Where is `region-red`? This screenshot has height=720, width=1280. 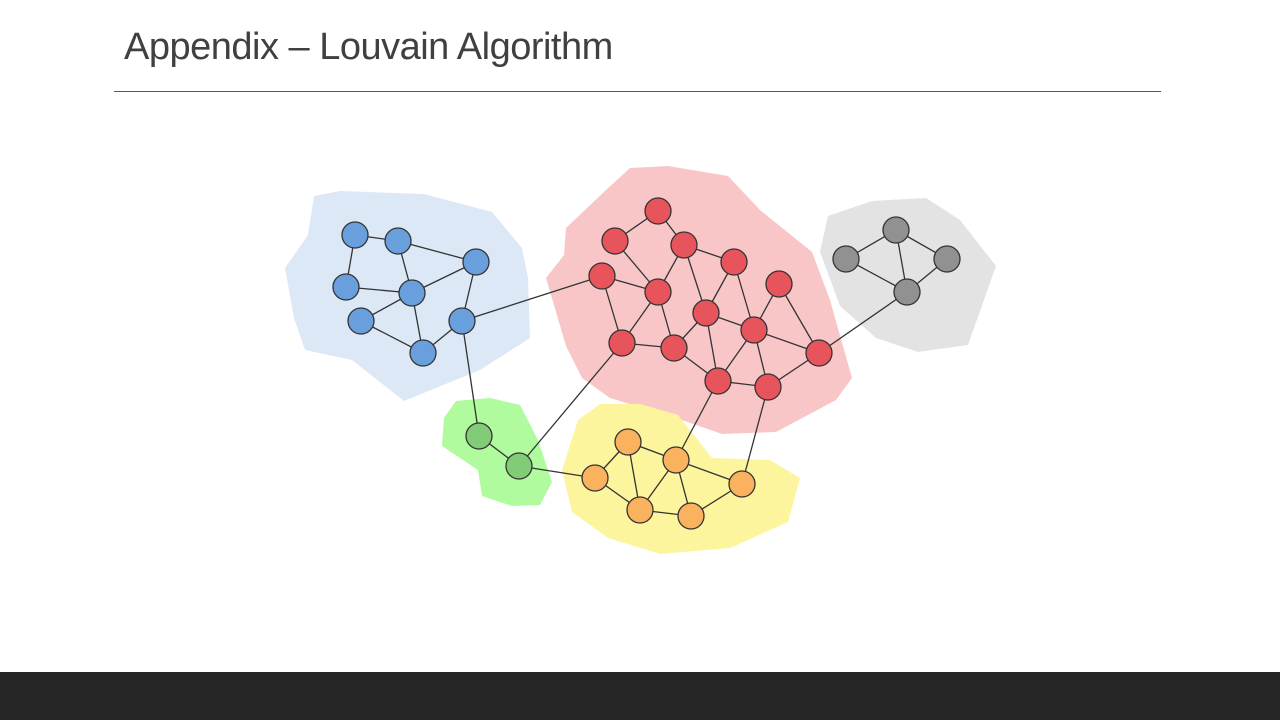
region-red is located at coordinates (699, 300).